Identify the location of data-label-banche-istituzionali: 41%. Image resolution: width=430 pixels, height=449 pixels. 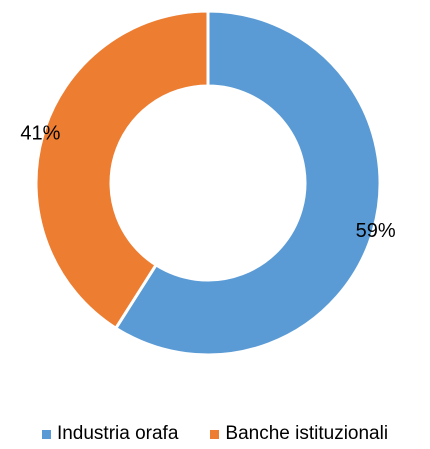
(40, 134).